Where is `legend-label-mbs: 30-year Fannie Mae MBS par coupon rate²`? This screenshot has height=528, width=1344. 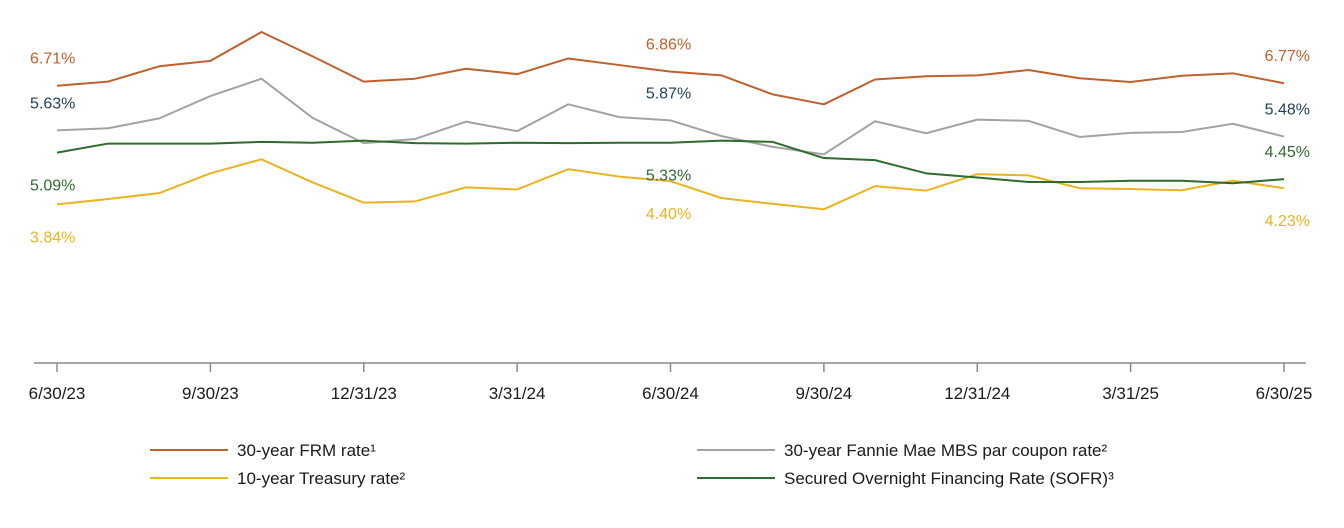 legend-label-mbs: 30-year Fannie Mae MBS par coupon rate² is located at coordinates (946, 450).